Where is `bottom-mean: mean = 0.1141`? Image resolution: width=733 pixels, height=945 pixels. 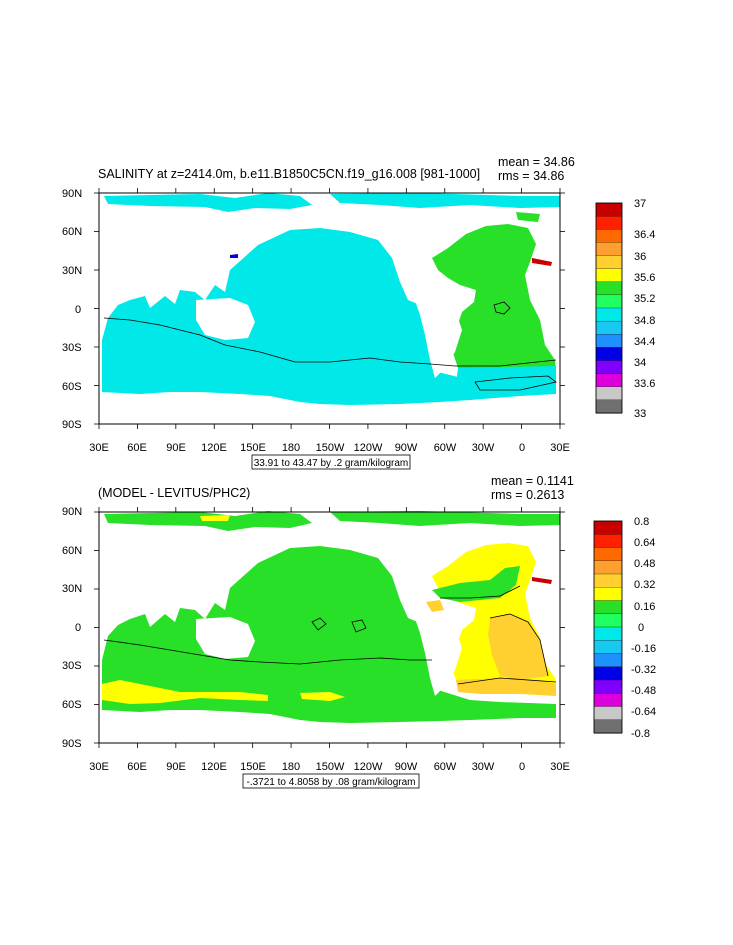 bottom-mean: mean = 0.1141 is located at coordinates (532, 481).